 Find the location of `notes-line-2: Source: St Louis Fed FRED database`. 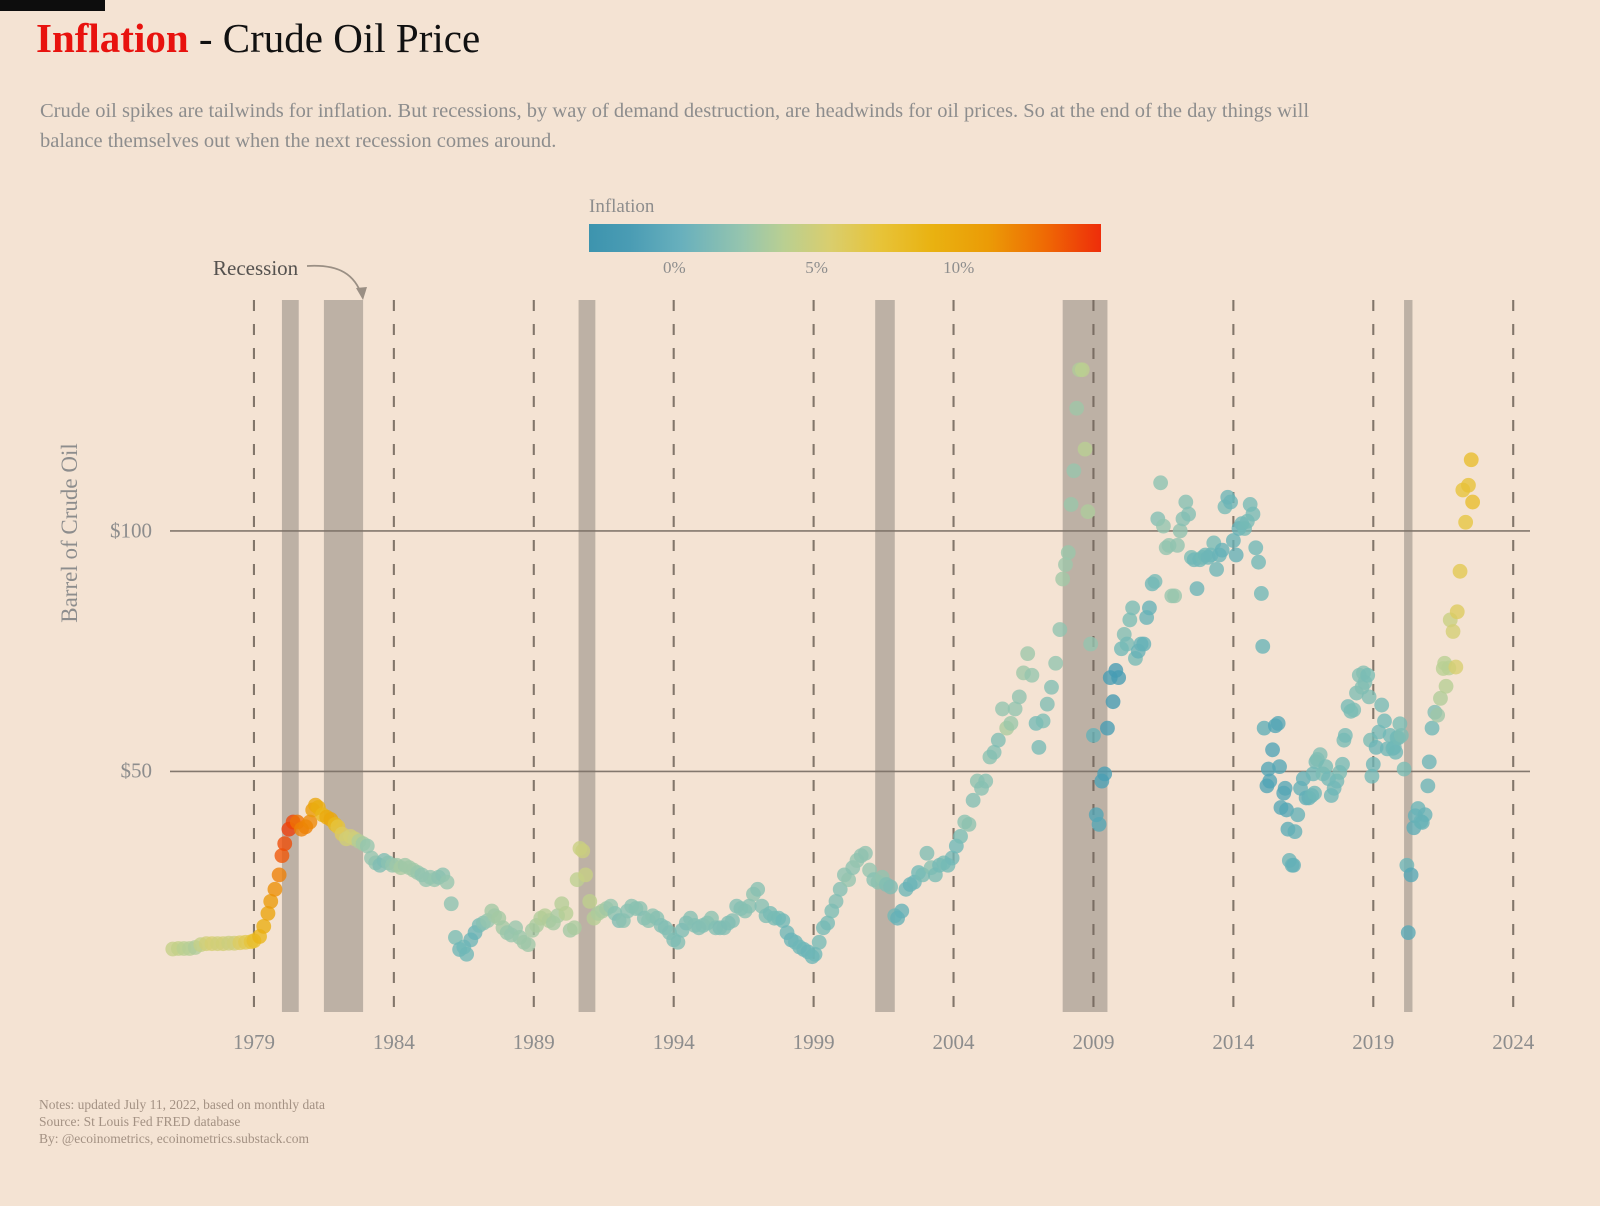

notes-line-2: Source: St Louis Fed FRED database is located at coordinates (140, 1121).